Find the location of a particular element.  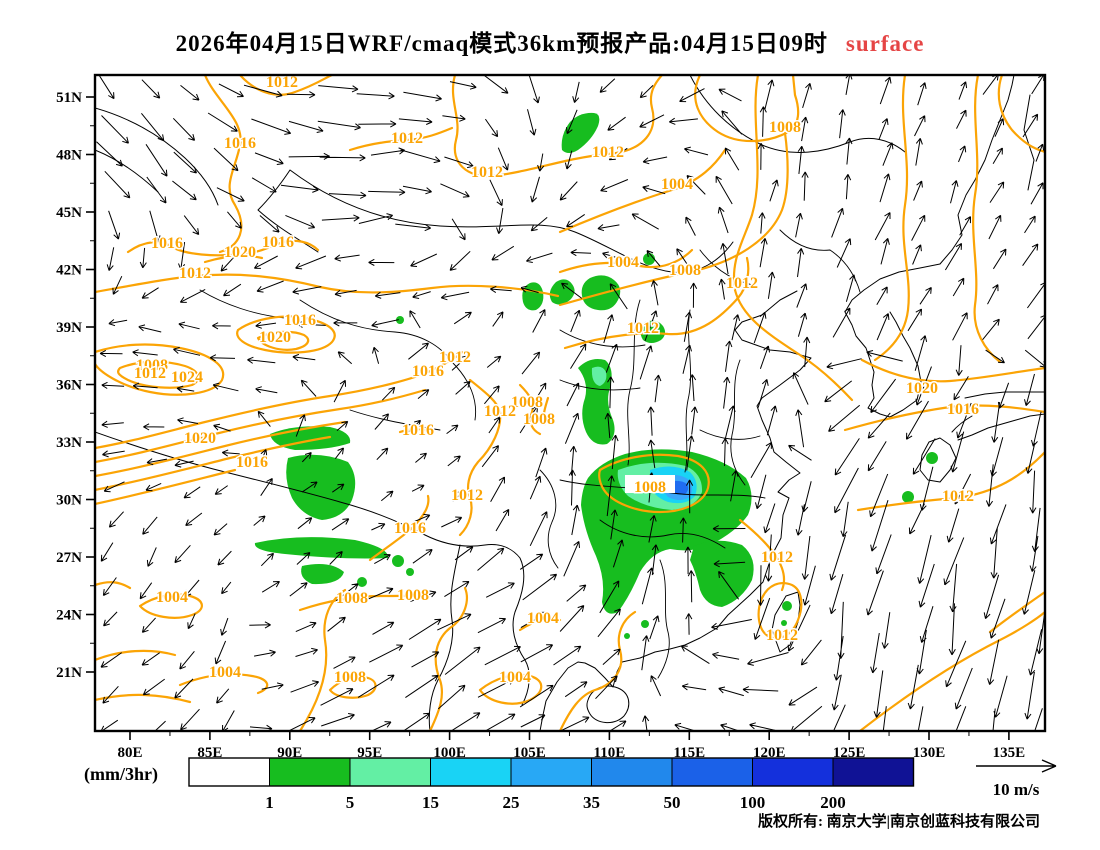

x-axis-label: 115E is located at coordinates (689, 753).